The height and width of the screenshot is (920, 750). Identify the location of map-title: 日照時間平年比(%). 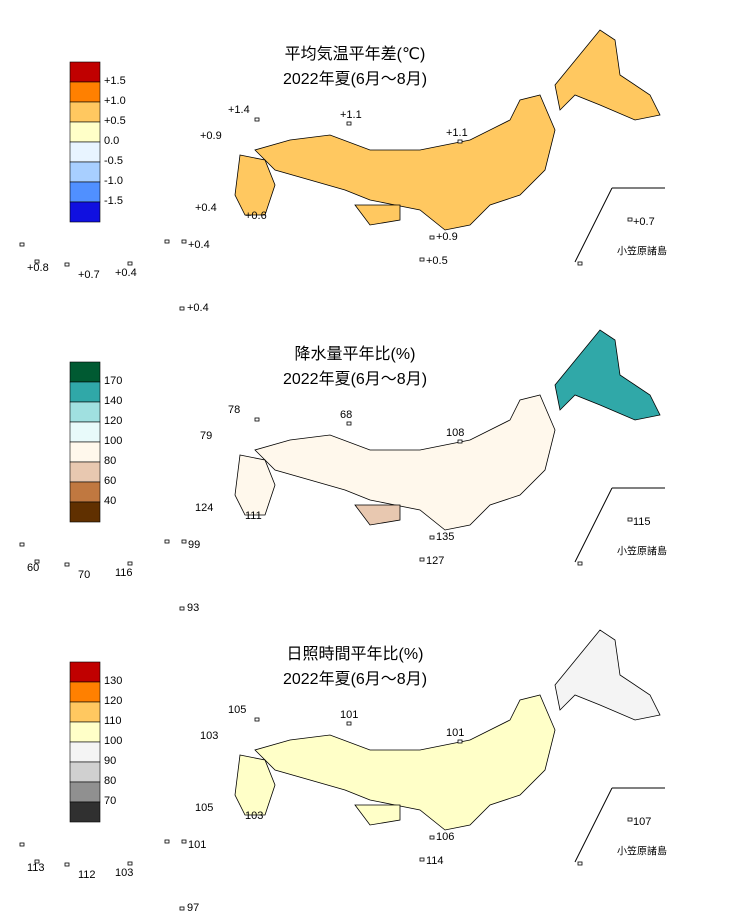
(355, 654).